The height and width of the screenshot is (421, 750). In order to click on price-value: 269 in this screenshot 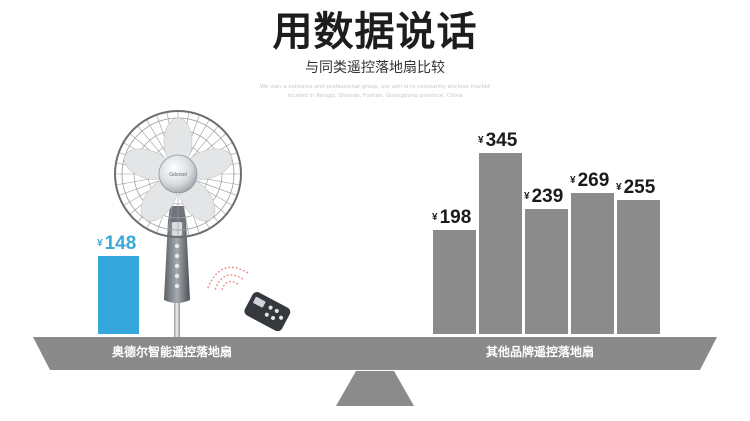, I will do `click(593, 180)`.